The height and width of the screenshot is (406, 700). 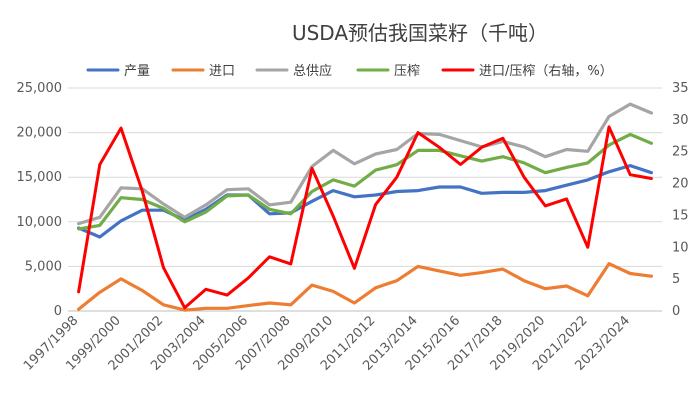 What do you see at coordinates (680, 120) in the screenshot?
I see `y-right-tick-label: 30` at bounding box center [680, 120].